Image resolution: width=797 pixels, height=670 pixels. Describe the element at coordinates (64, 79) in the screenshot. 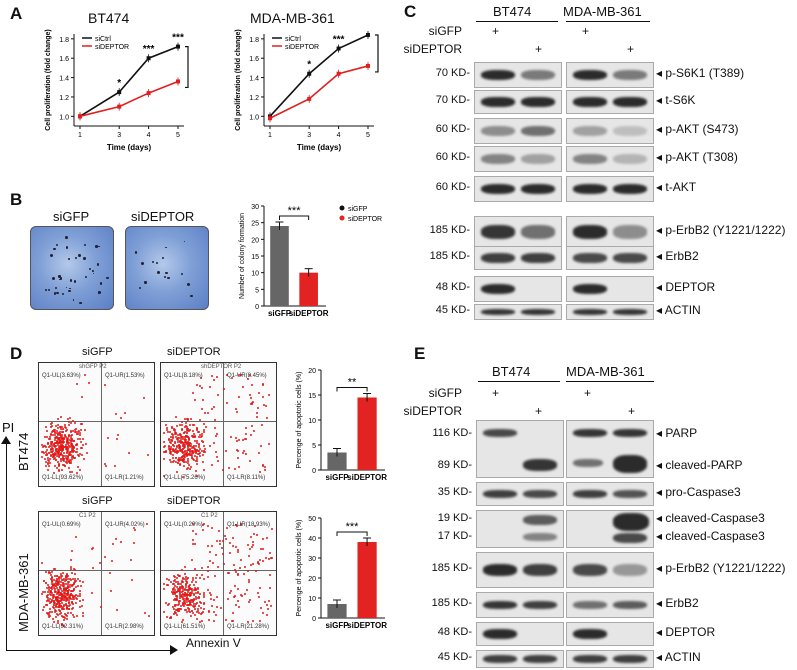

I see `y-tick-label-0-2: 1.4` at that location.